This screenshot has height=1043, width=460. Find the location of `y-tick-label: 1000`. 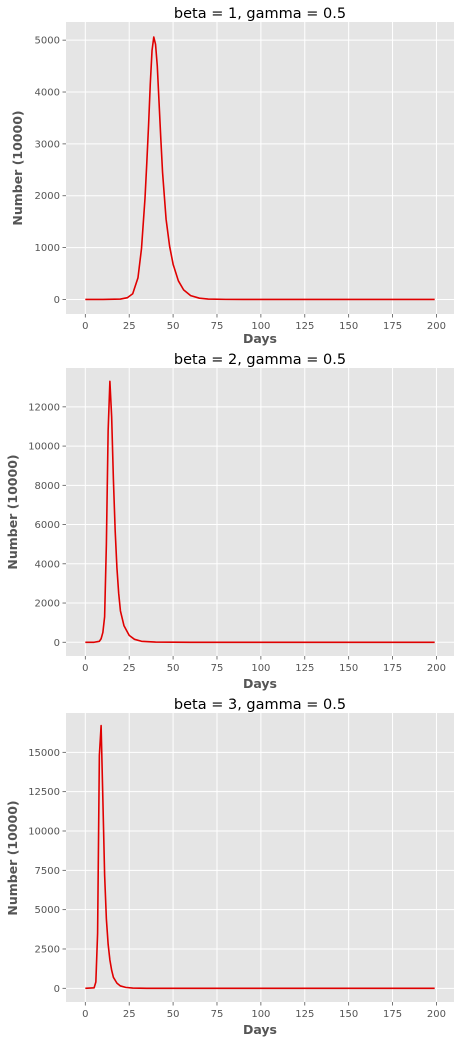

y-tick-label: 1000 is located at coordinates (47, 248).